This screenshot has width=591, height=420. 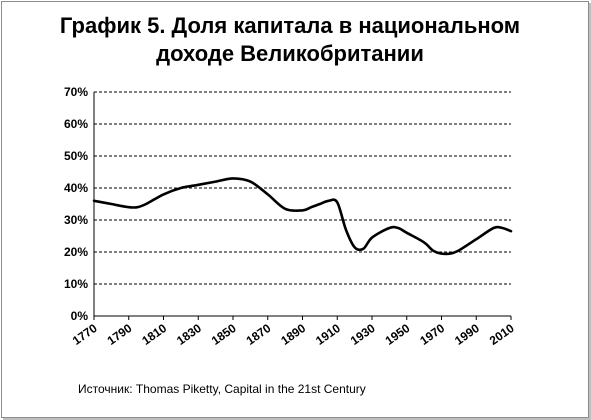 What do you see at coordinates (328, 334) in the screenshot?
I see `x-tick-label: 1910` at bounding box center [328, 334].